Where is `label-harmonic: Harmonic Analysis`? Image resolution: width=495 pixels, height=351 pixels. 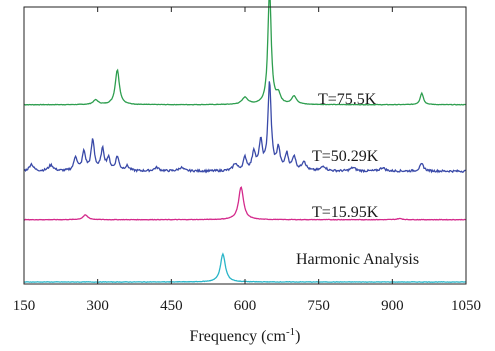
label-harmonic: Harmonic Analysis is located at coordinates (357, 259).